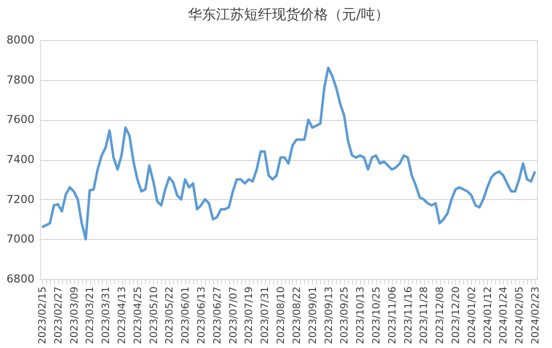  Describe the element at coordinates (266, 315) in the screenshot. I see `x-tick-label: 2023/07/31` at that location.